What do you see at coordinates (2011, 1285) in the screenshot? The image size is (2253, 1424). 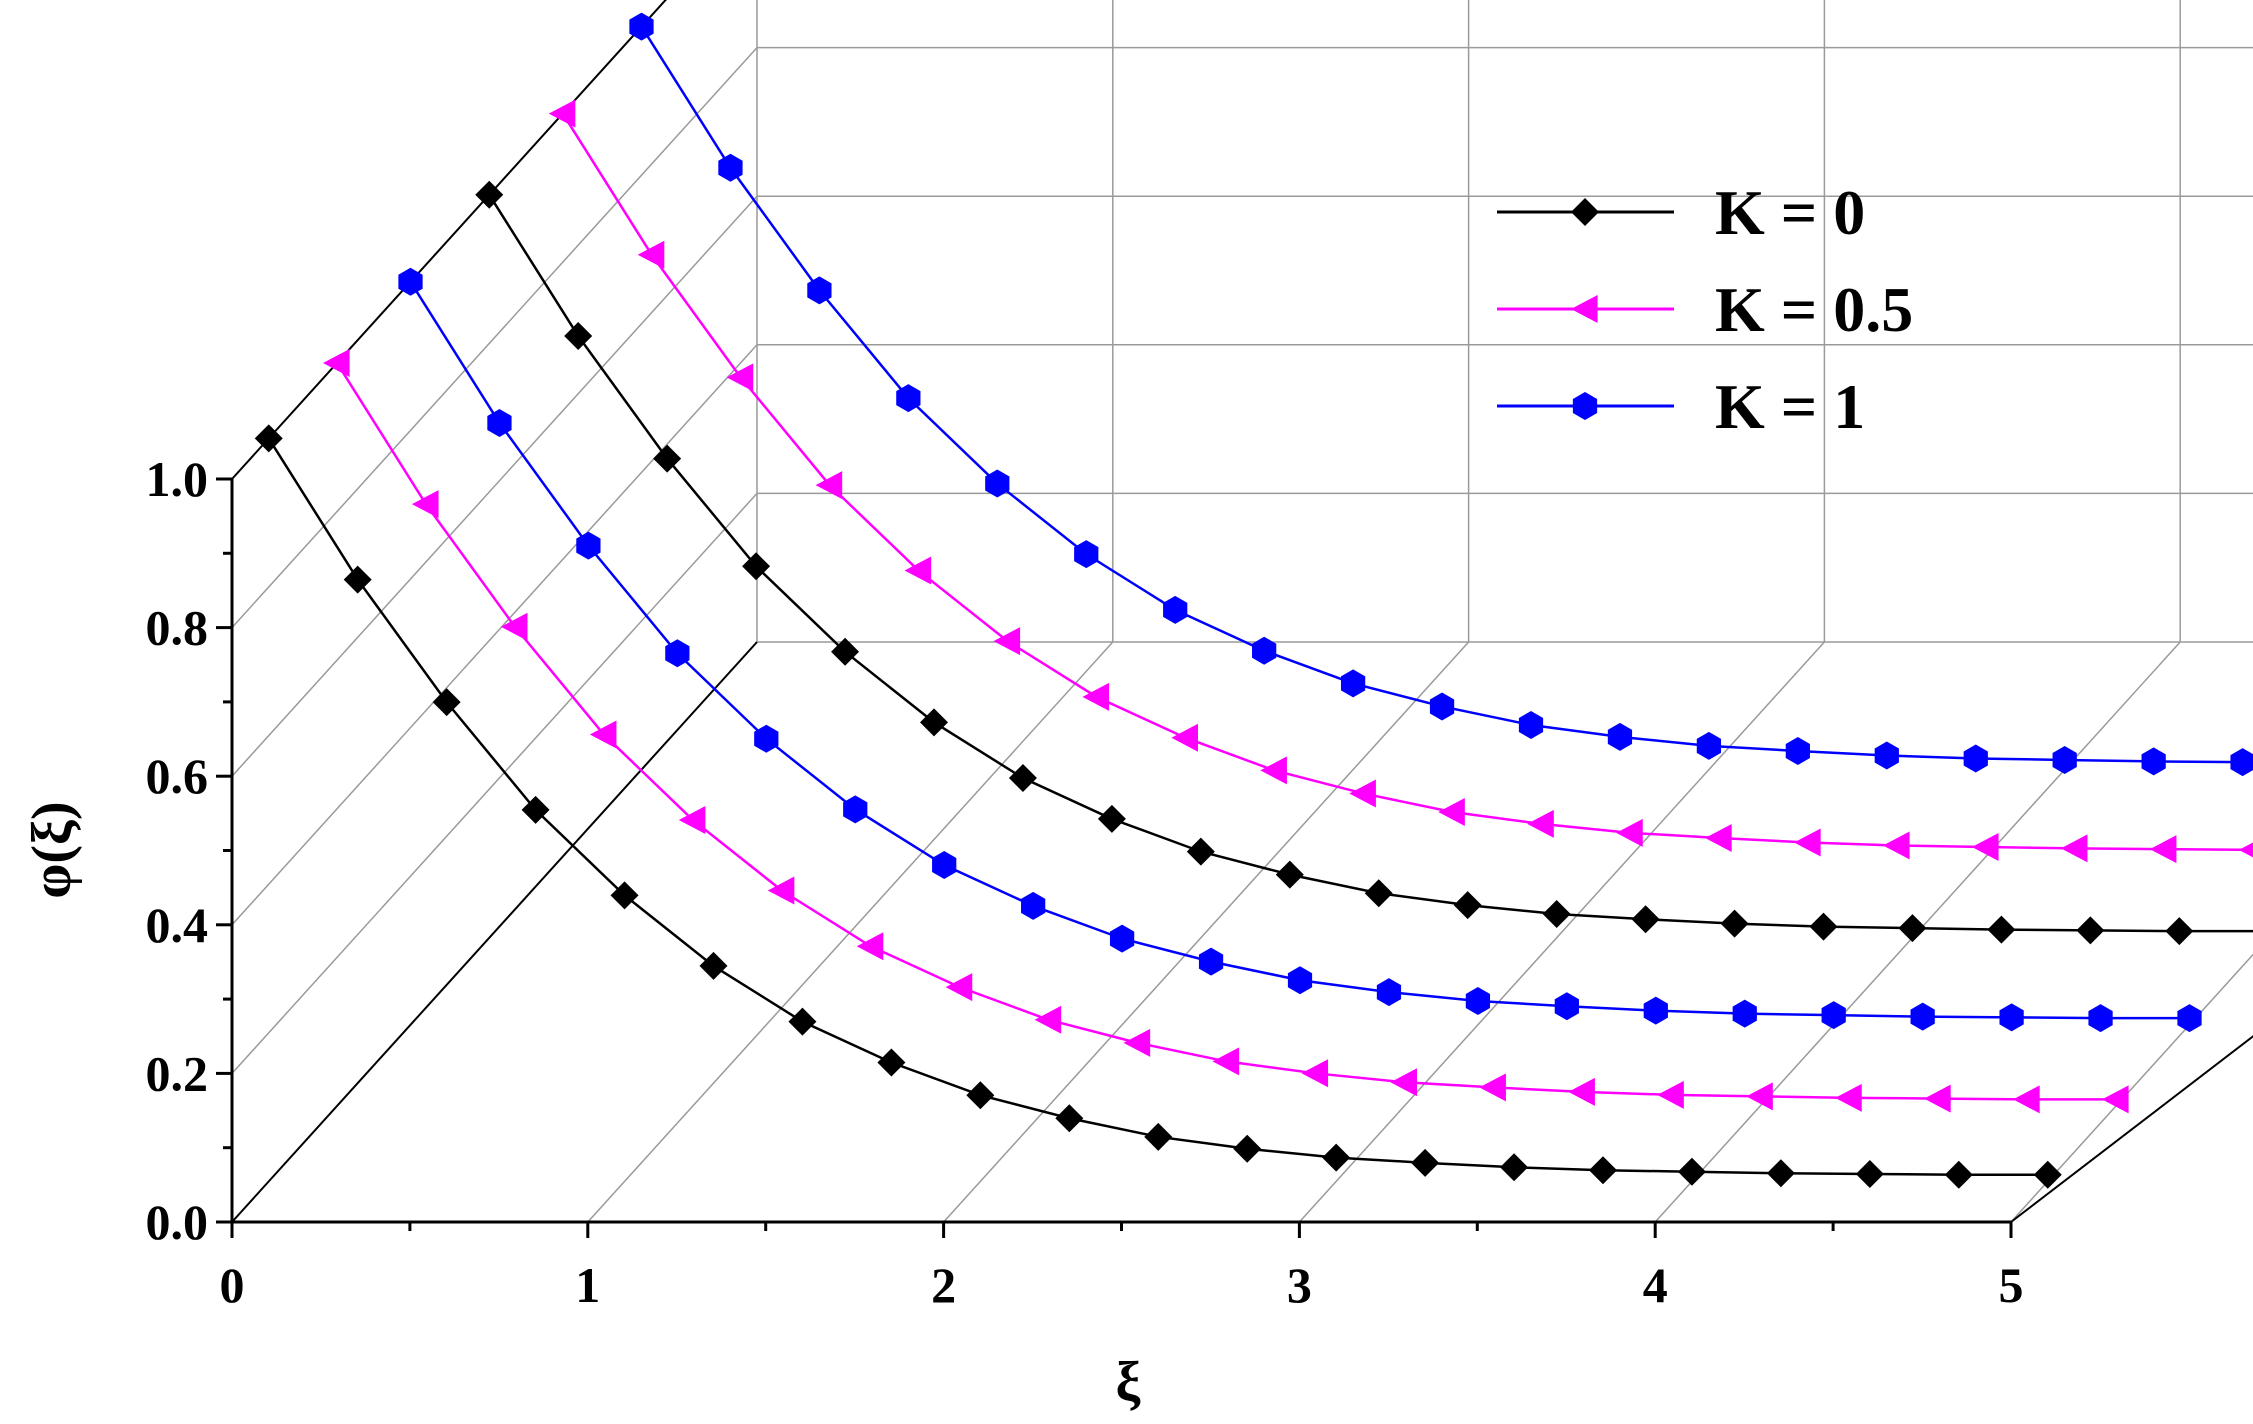 I see `x-tick-label: 5` at bounding box center [2011, 1285].